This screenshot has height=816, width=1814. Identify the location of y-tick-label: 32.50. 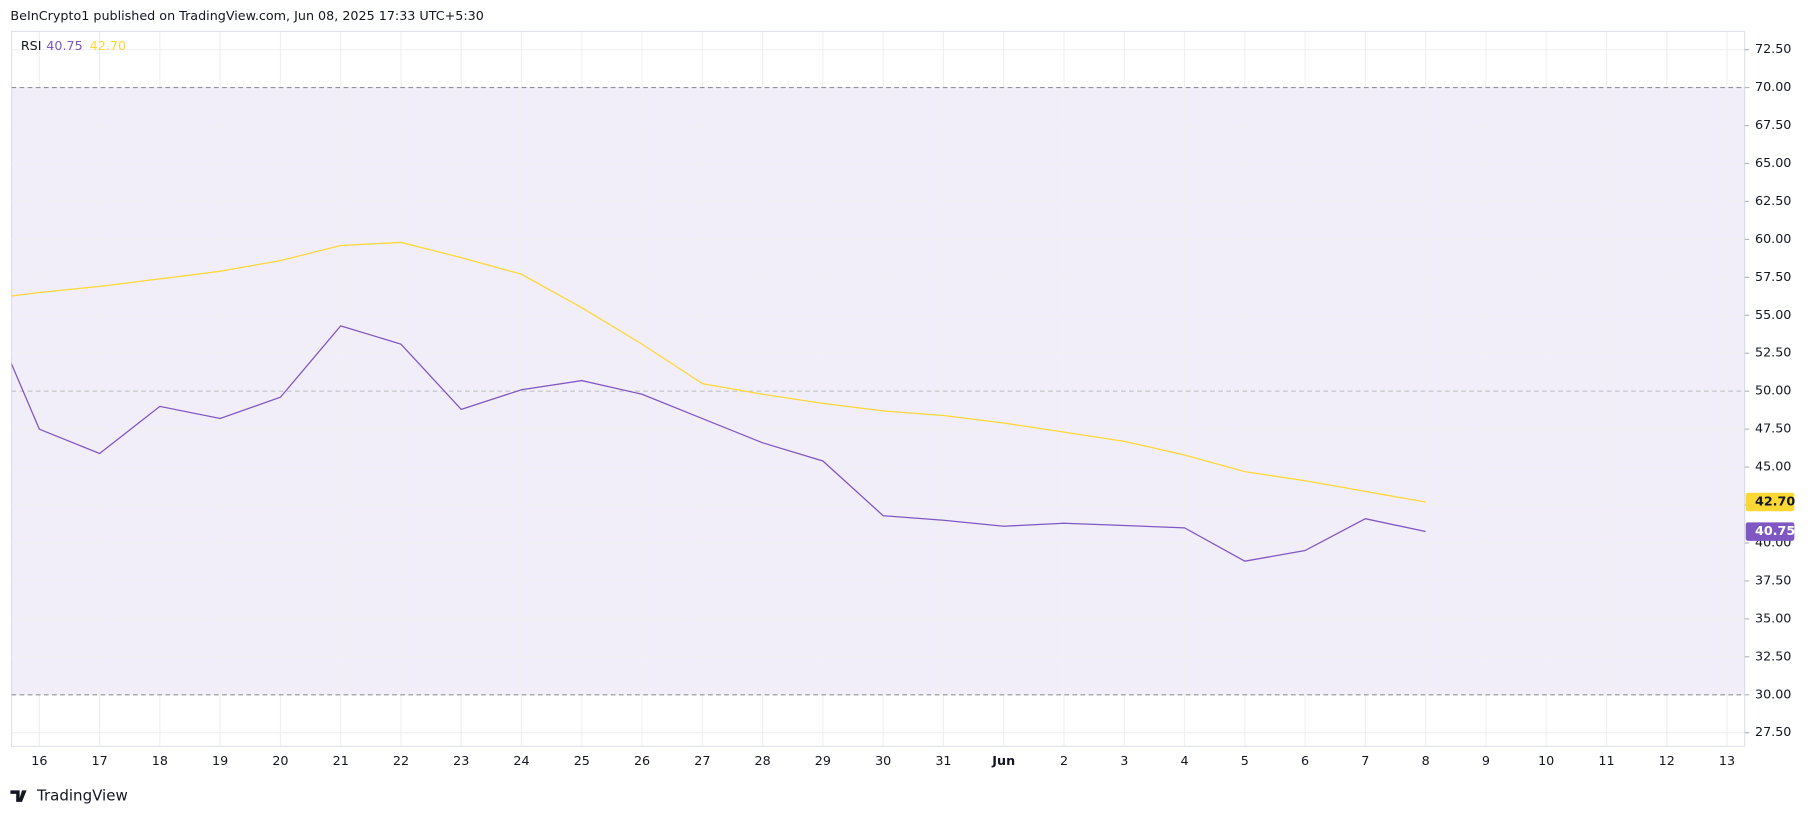
(1773, 655).